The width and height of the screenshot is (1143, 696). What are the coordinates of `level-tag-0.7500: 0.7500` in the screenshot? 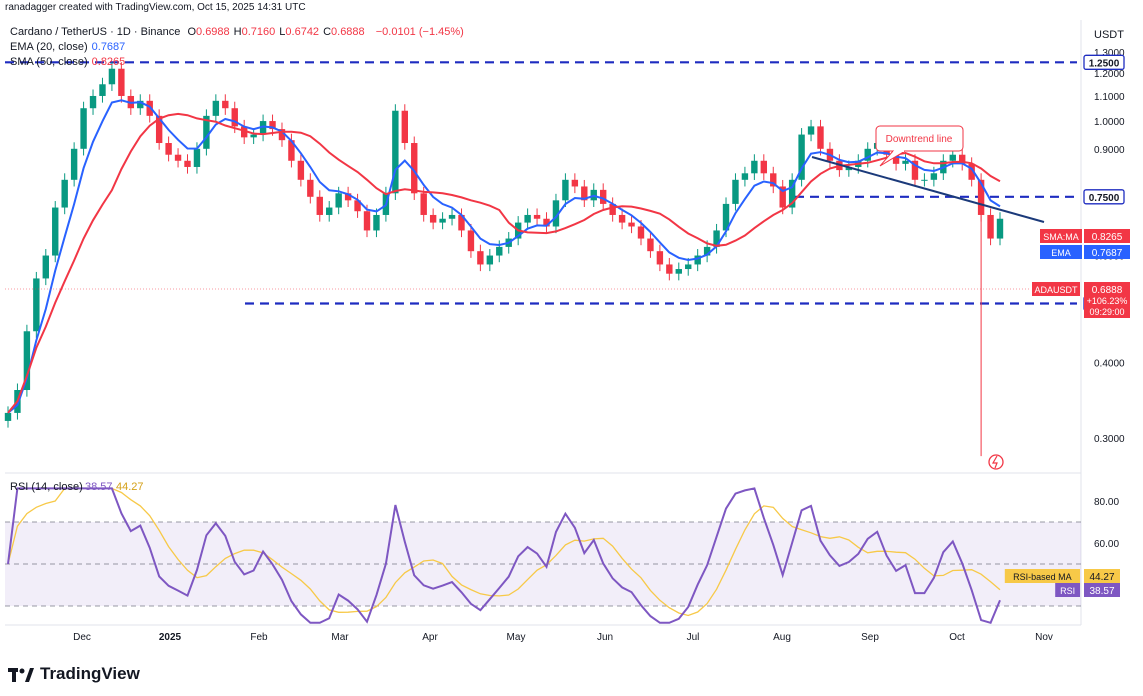 It's located at (1104, 197).